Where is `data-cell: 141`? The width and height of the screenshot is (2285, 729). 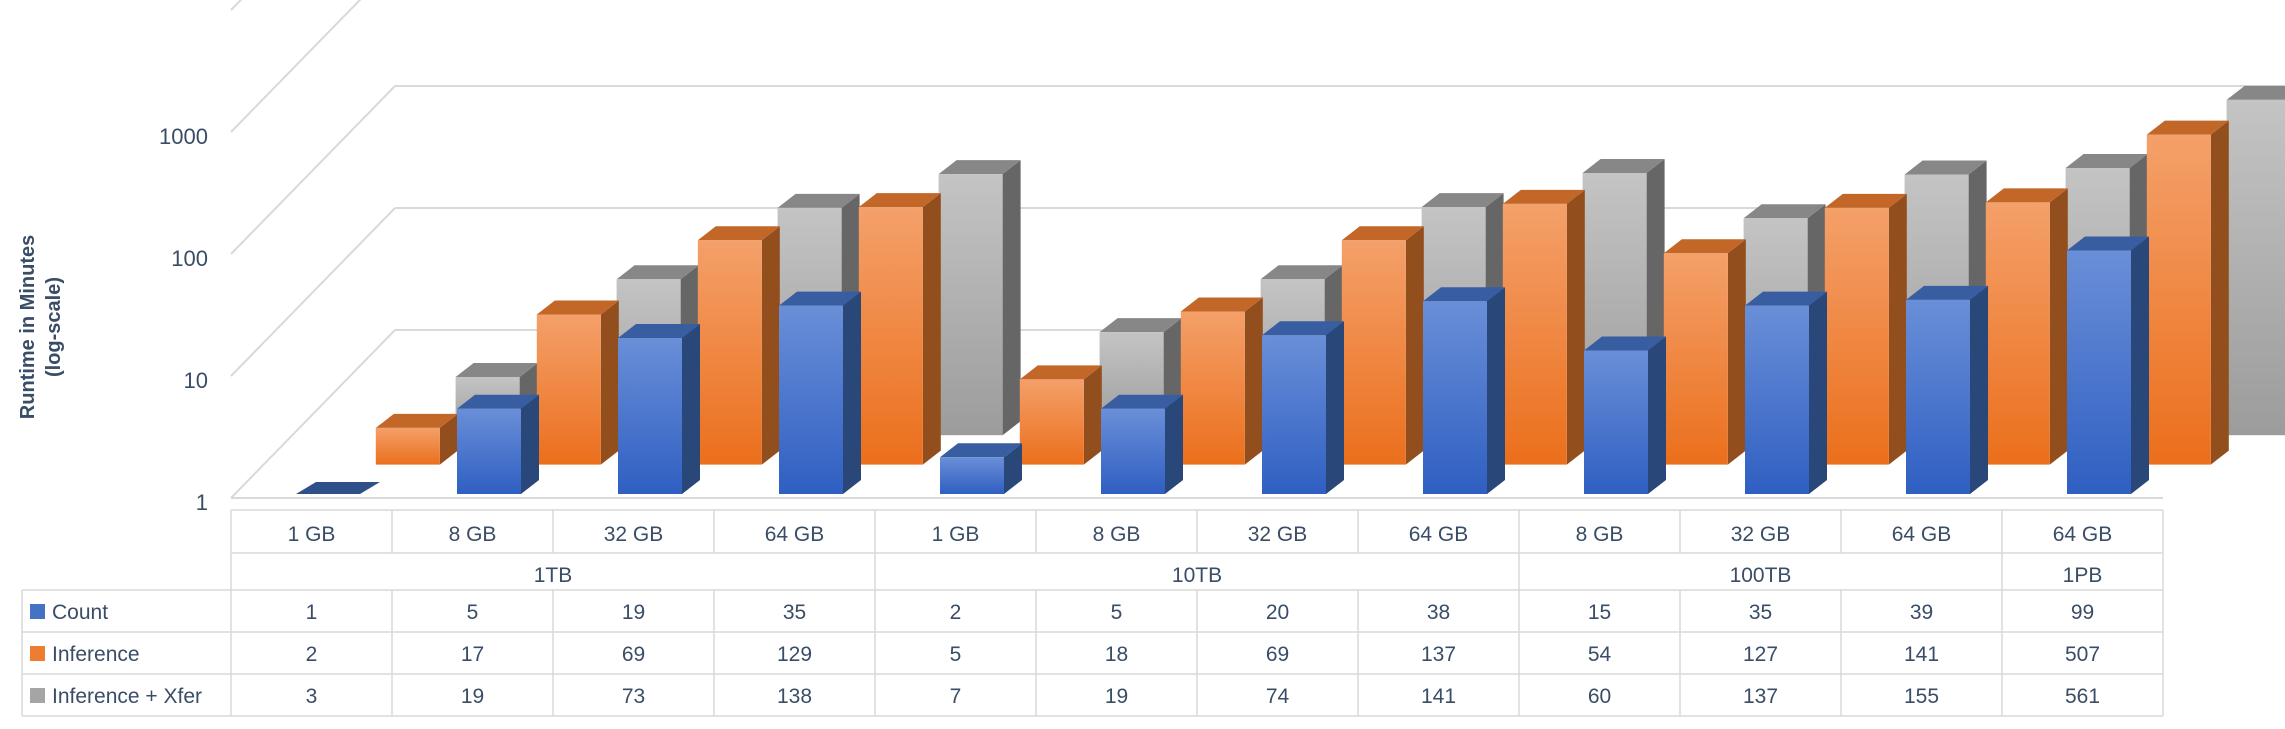
data-cell: 141 is located at coordinates (1438, 696).